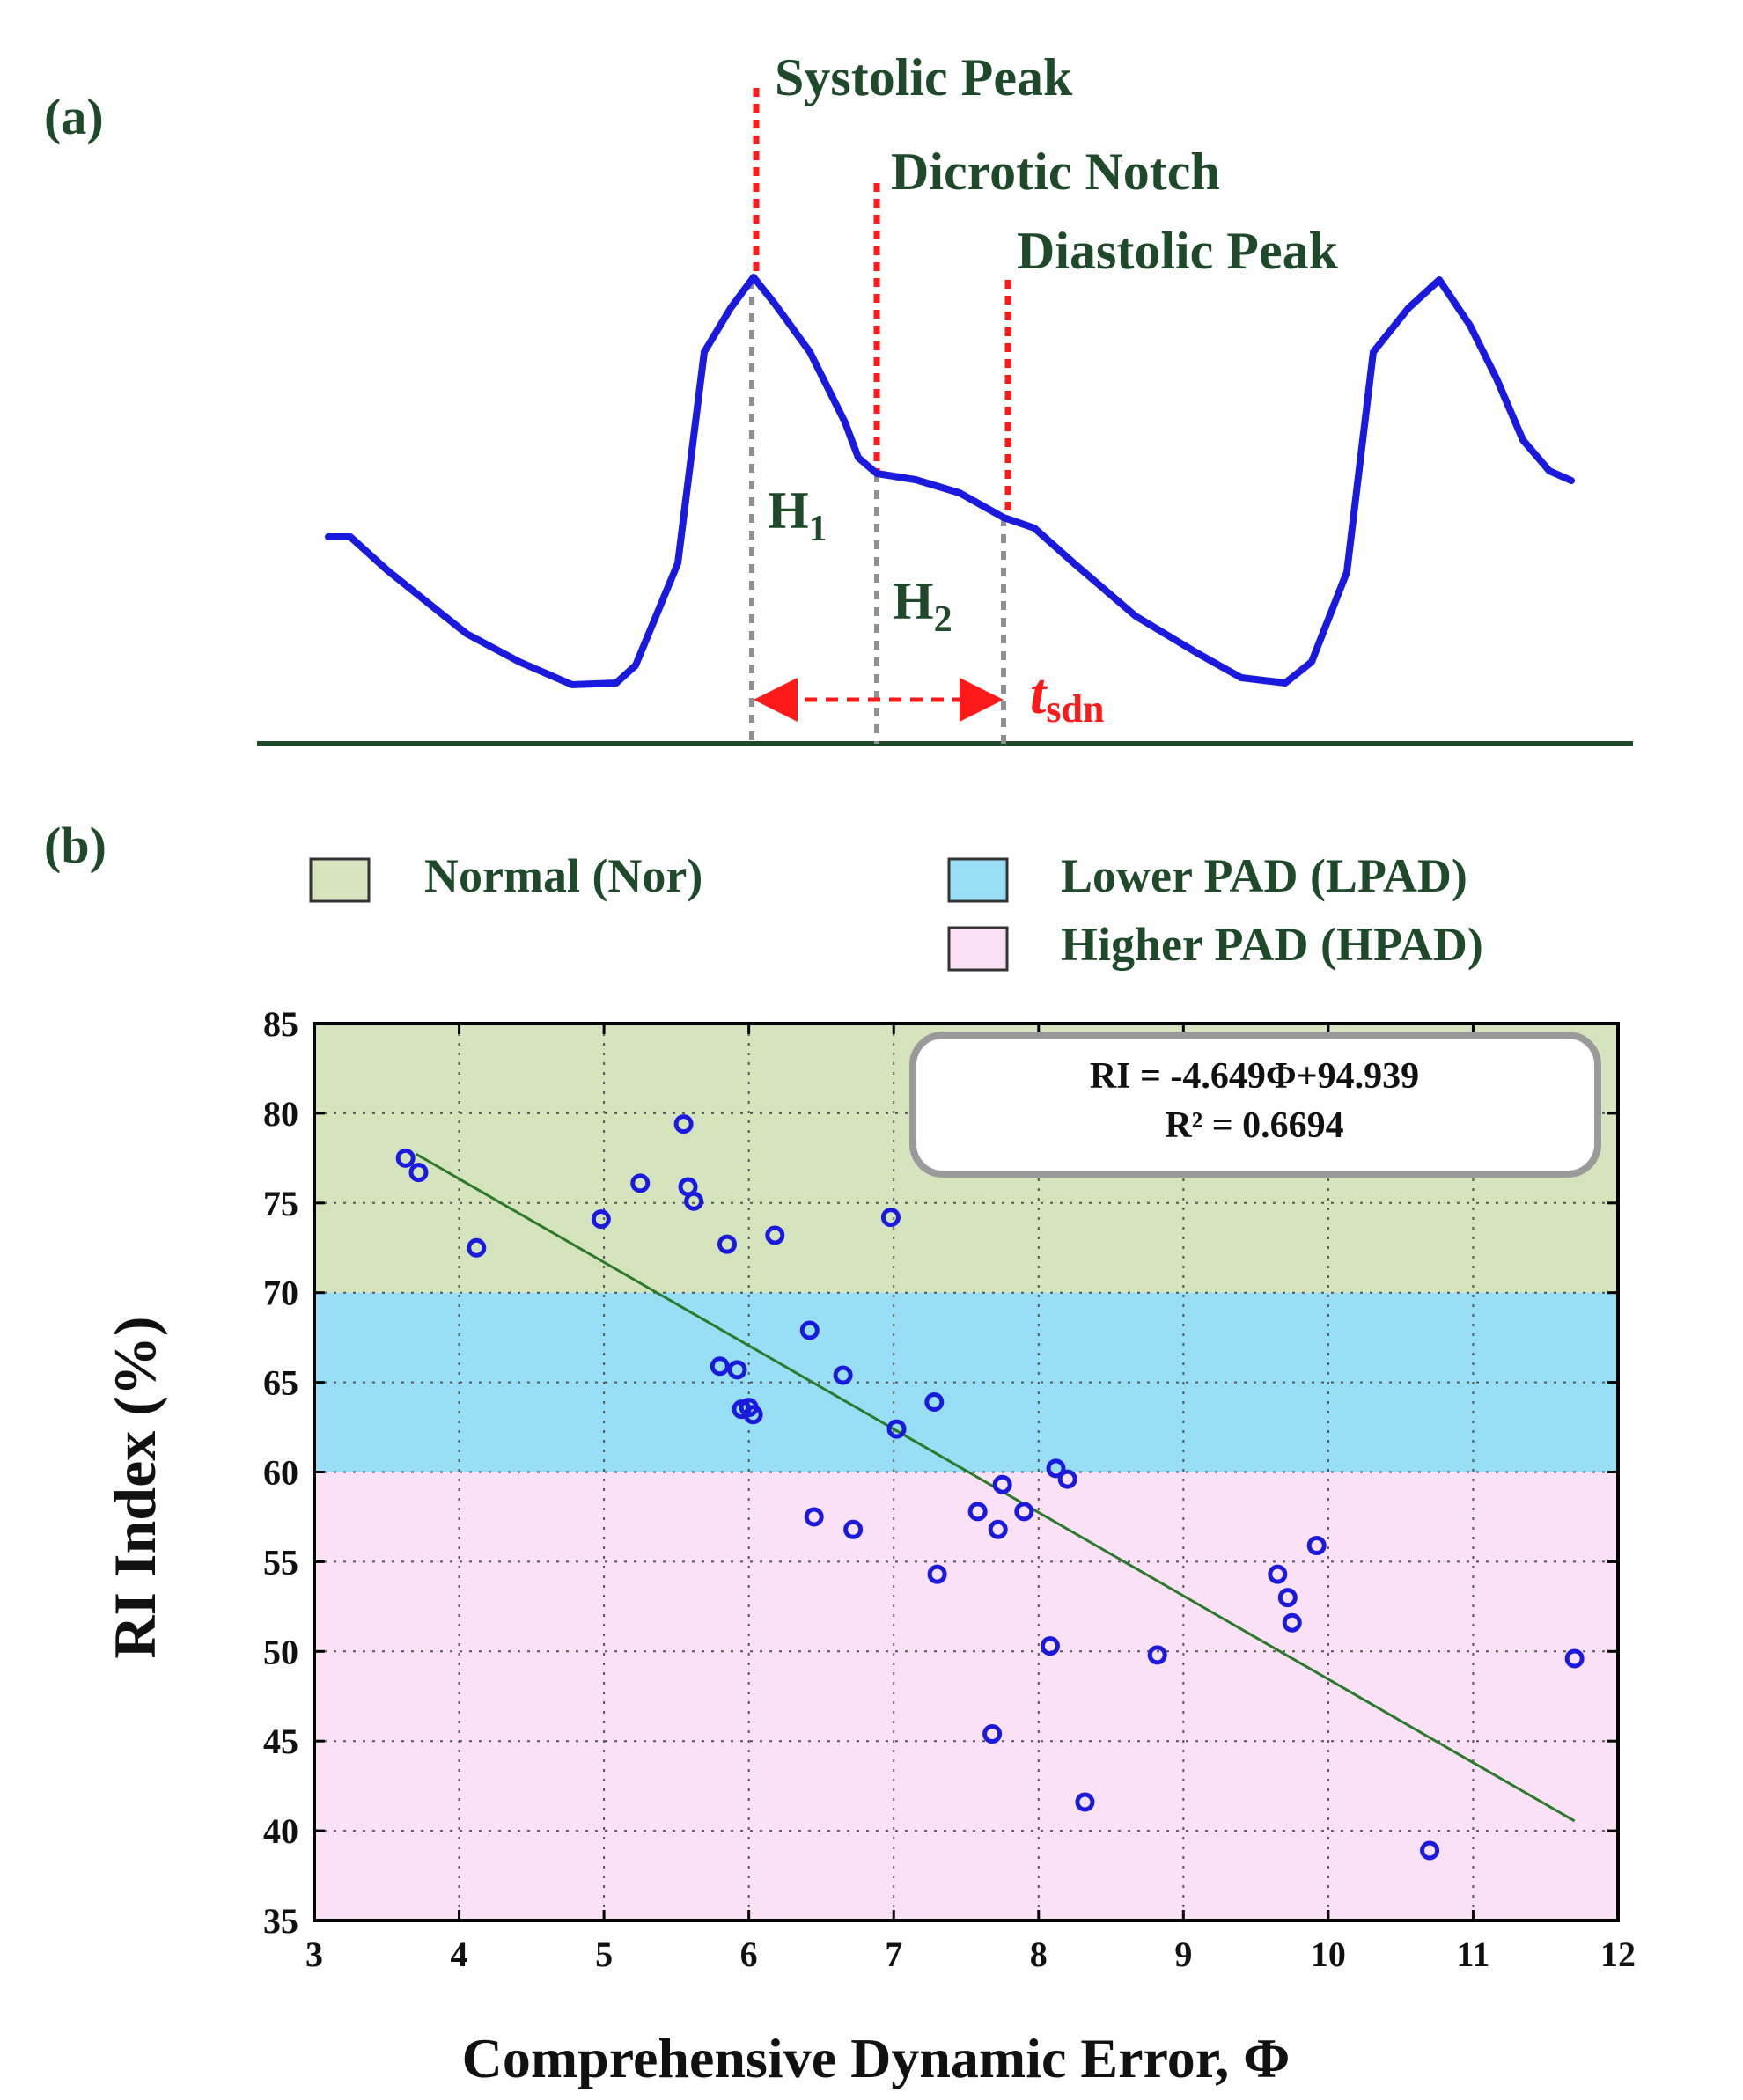  Describe the element at coordinates (876, 2058) in the screenshot. I see `x-axis-label: Comprehensive Dynamic Error, Φ` at that location.